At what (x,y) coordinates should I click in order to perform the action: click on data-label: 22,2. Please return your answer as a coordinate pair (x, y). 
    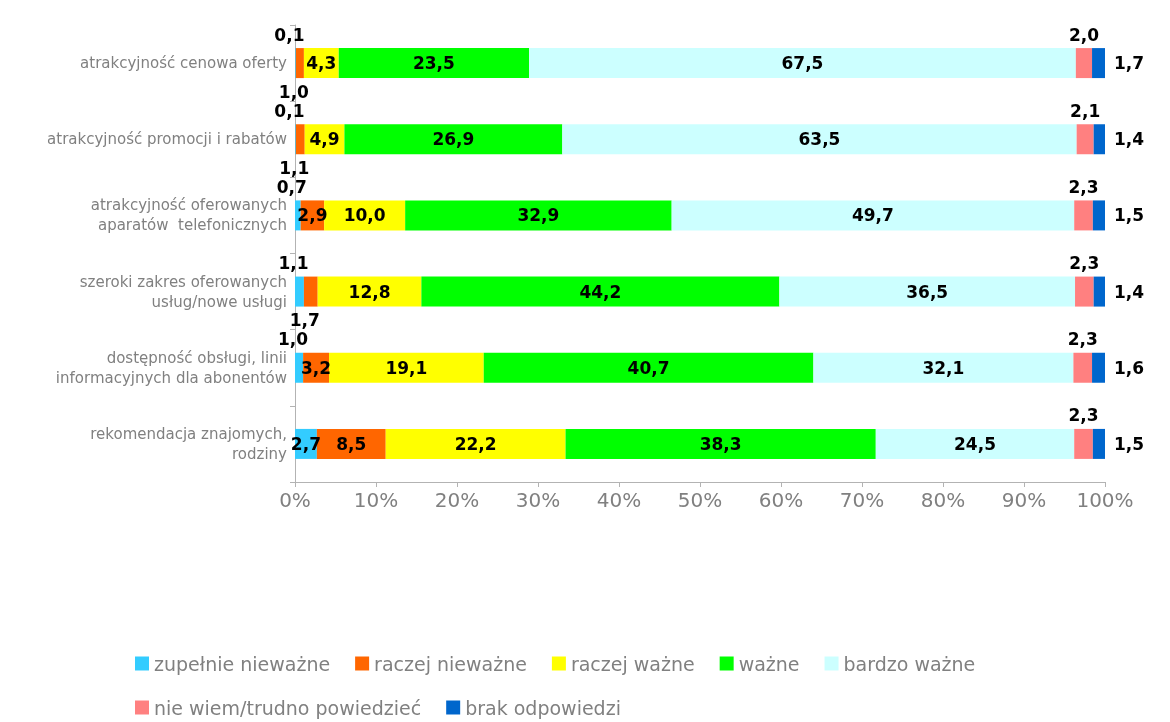
    Looking at the image, I should click on (475, 443).